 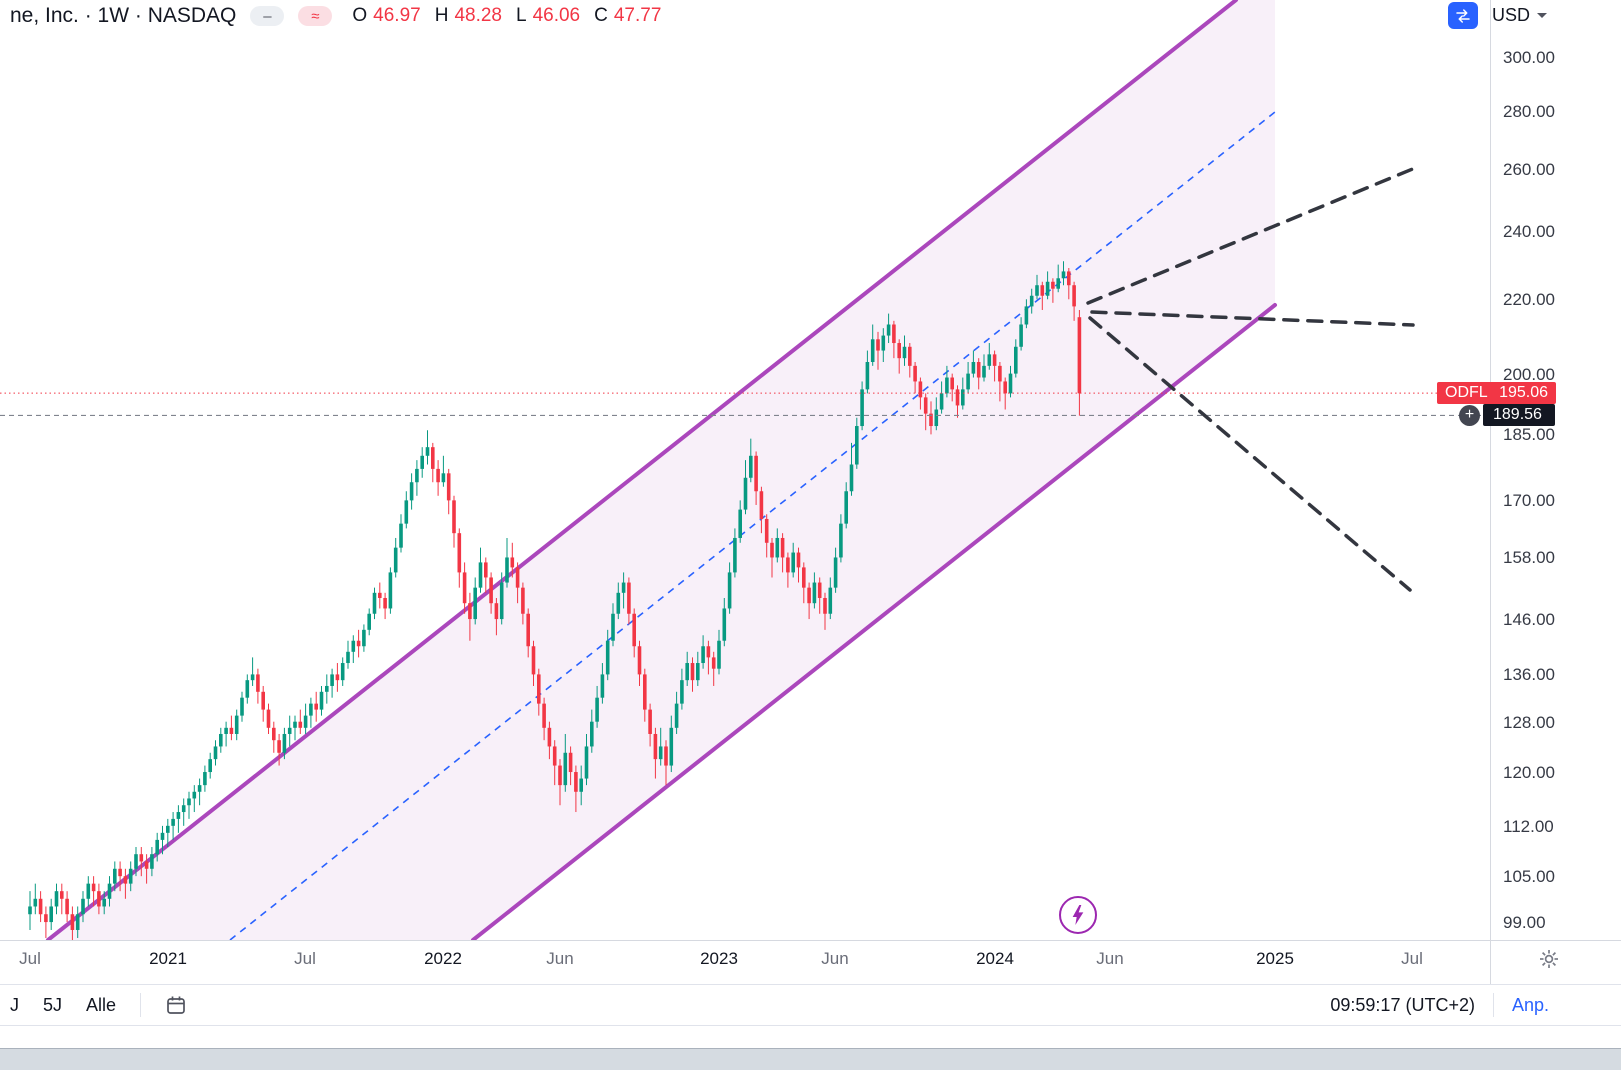 What do you see at coordinates (1528, 826) in the screenshot?
I see `price-tick-label: 112.00` at bounding box center [1528, 826].